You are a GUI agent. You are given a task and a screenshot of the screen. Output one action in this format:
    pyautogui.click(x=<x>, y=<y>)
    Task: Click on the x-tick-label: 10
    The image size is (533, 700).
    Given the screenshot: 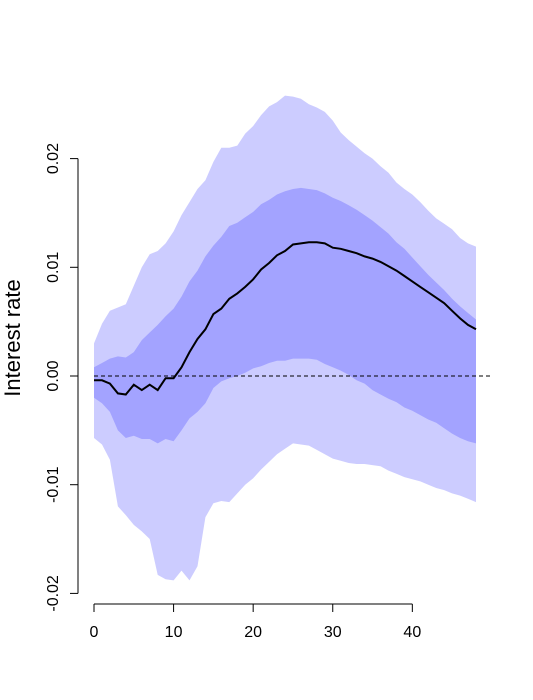 What is the action you would take?
    pyautogui.click(x=174, y=632)
    